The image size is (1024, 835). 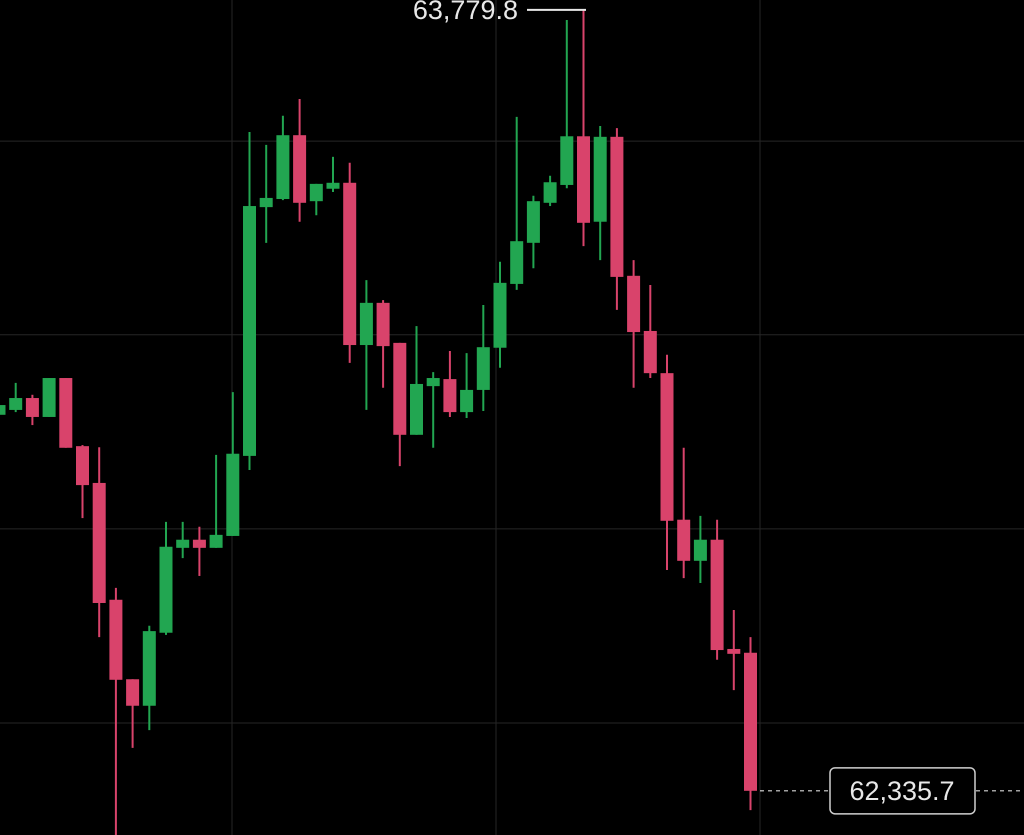 I want to click on last-price-box, so click(x=902, y=791).